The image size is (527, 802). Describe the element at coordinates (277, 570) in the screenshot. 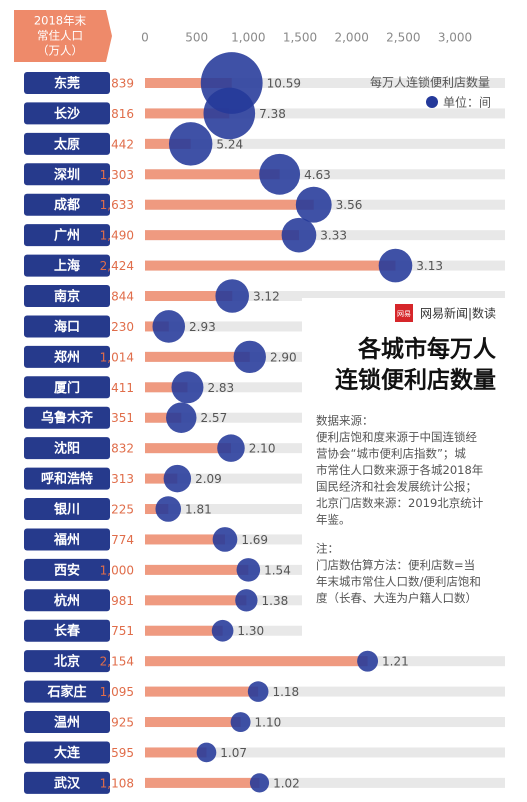

I see `bubble-value-label: 1.54` at that location.